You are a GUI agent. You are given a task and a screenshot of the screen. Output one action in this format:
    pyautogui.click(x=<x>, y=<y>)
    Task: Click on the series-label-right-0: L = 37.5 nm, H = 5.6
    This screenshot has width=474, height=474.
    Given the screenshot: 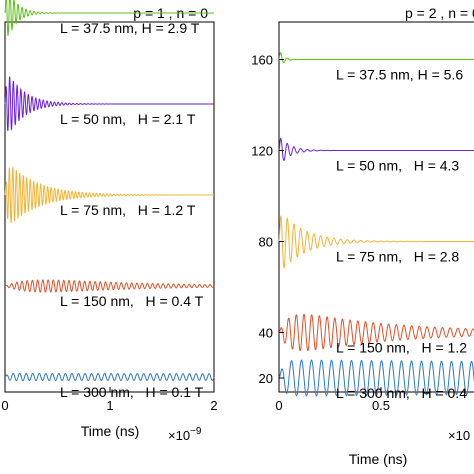 What is the action you would take?
    pyautogui.click(x=399, y=75)
    